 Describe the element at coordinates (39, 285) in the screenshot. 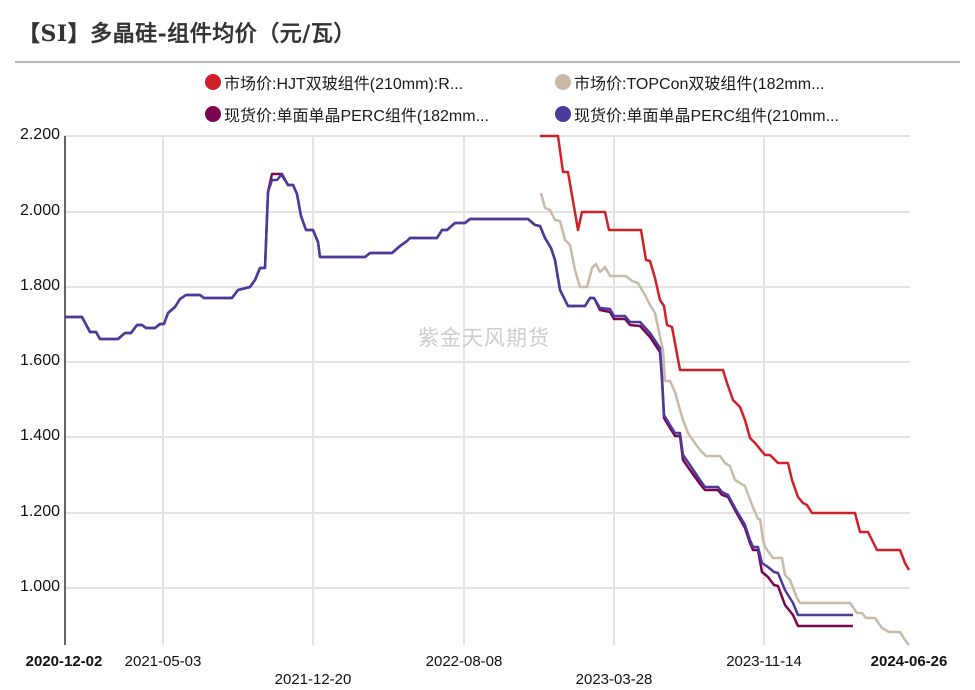

I see `y-tick-label: 1.800` at that location.